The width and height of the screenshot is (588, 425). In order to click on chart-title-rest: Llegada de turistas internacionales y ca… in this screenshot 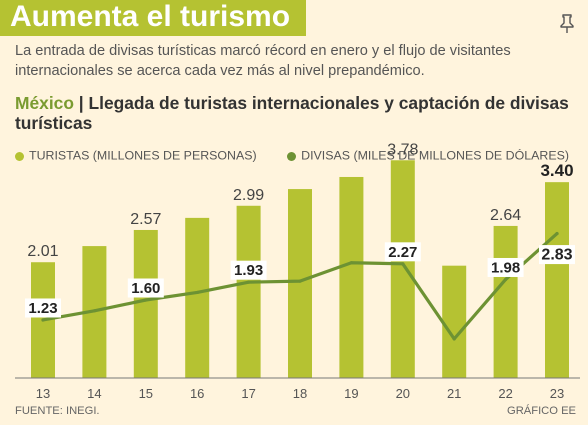, I will do `click(292, 113)`.